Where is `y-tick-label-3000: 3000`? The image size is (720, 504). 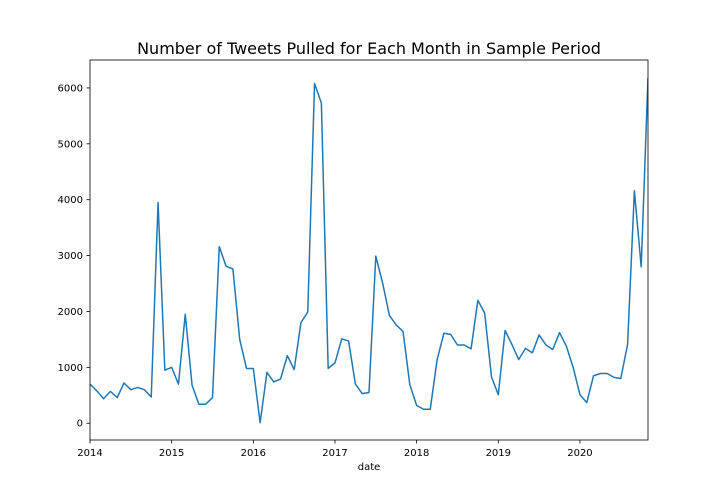
y-tick-label-3000: 3000 is located at coordinates (70, 256).